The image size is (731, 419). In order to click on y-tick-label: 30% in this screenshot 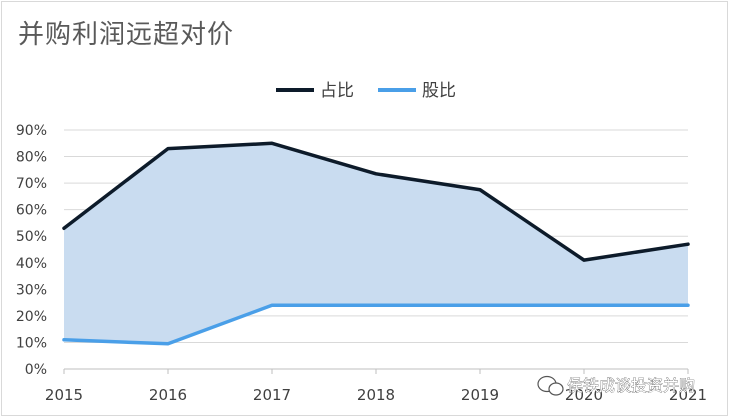, I will do `click(31, 290)`.